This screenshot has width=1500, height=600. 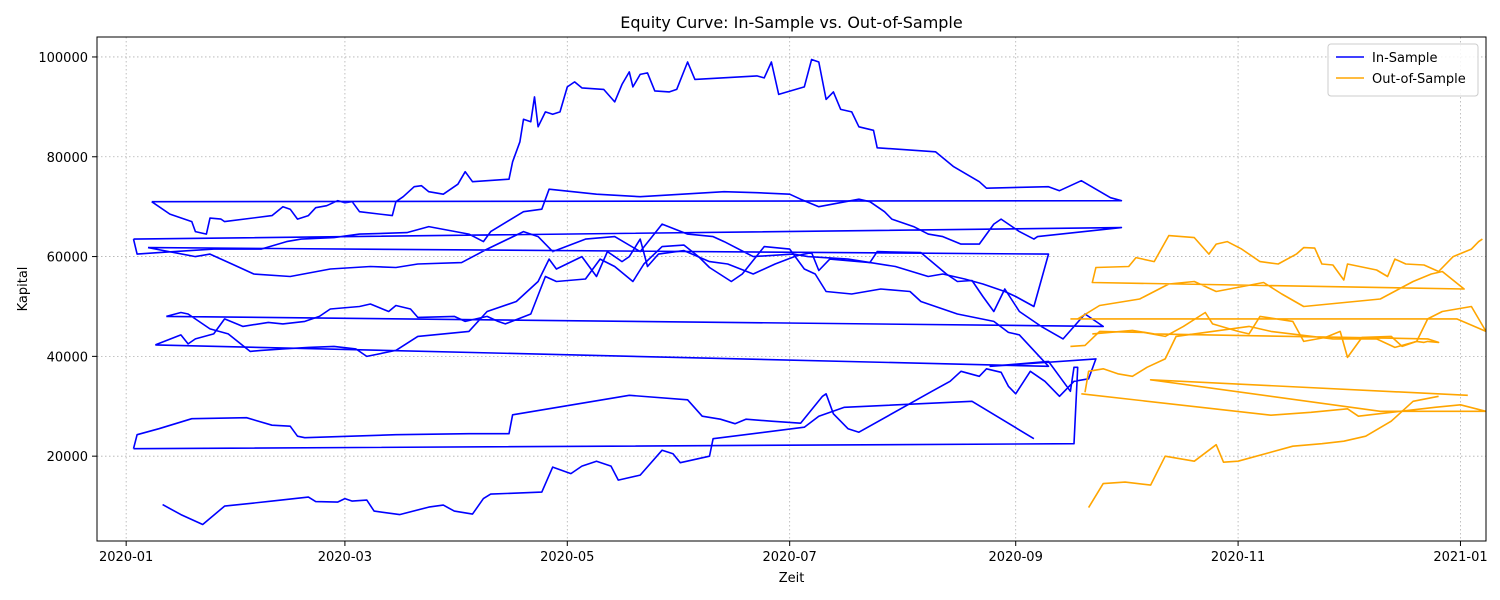 I want to click on legend-label: Out-of-Sample, so click(x=1419, y=79).